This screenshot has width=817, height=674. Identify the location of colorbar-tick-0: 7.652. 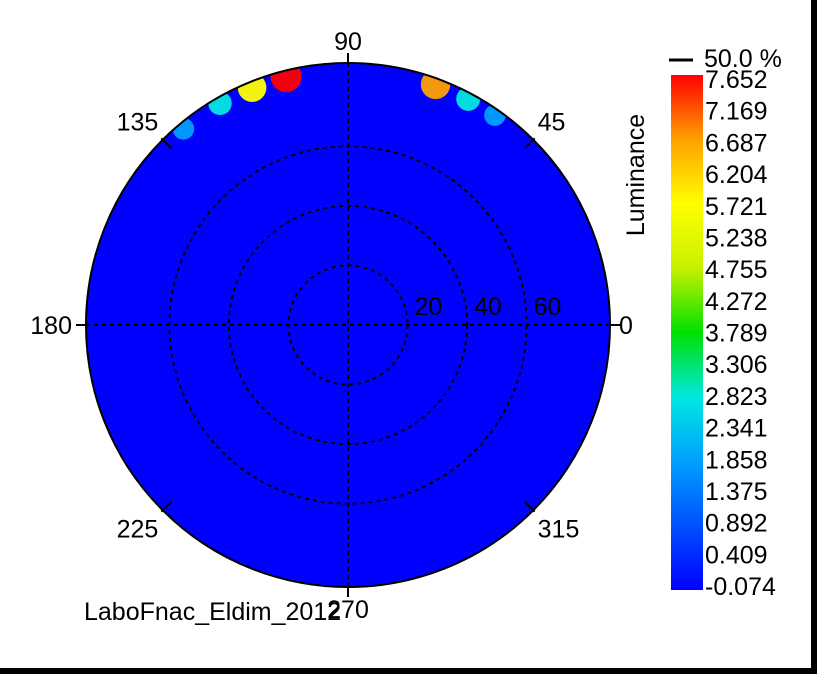
(736, 80).